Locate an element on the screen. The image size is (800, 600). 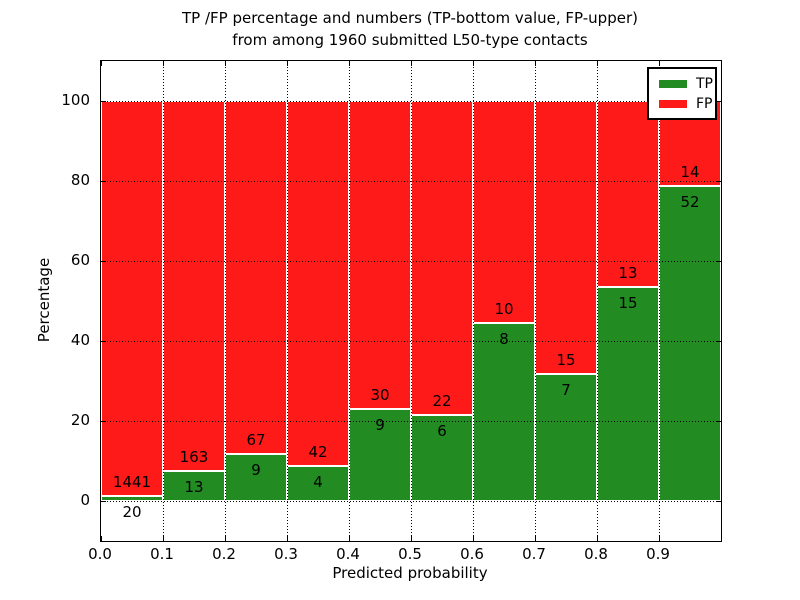
legend-item-label: TP is located at coordinates (704, 84).